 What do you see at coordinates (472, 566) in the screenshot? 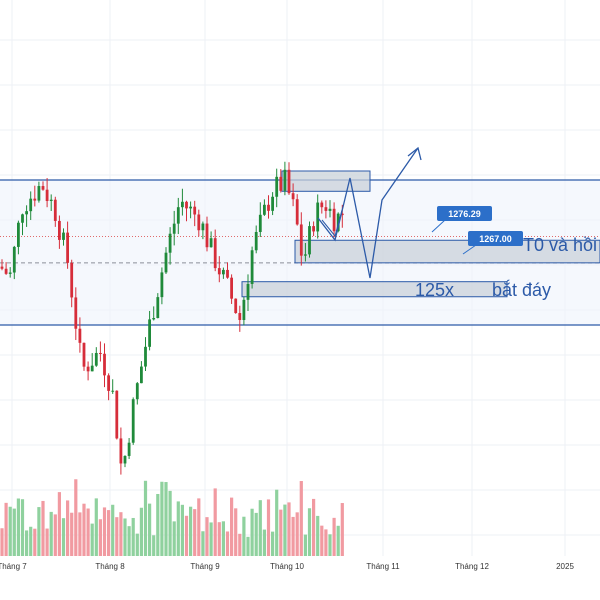
I see `x-tick-label: Tháng 12` at bounding box center [472, 566].